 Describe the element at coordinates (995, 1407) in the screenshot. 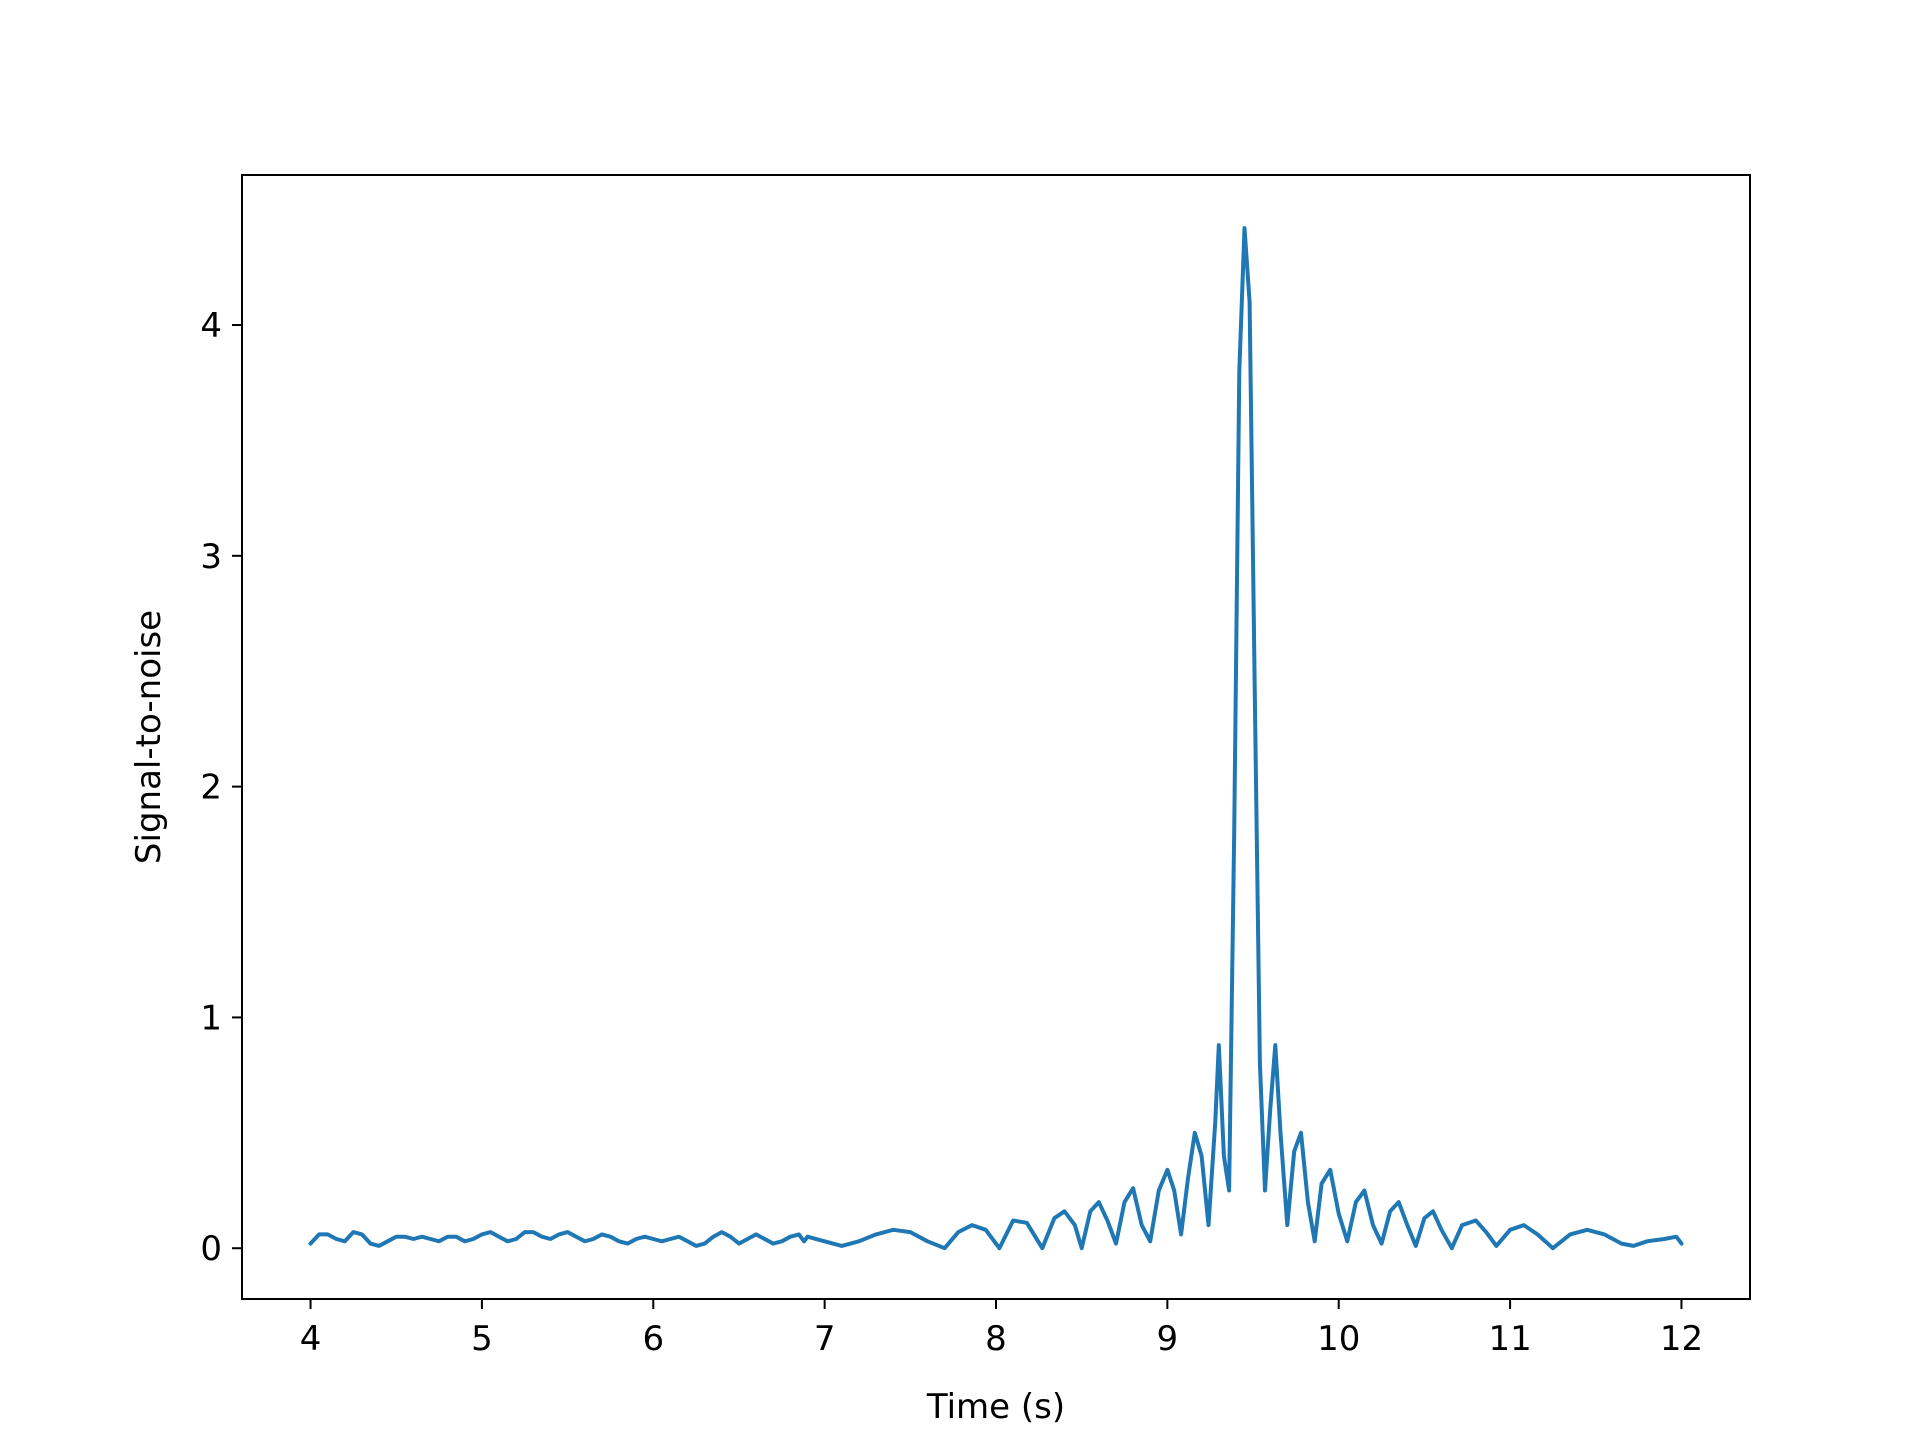

I see `x-axis-title: Time (s)` at that location.